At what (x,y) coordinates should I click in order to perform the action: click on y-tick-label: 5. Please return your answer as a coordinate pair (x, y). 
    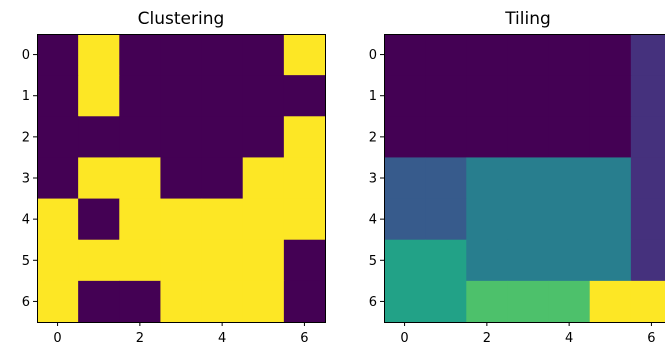
    Looking at the image, I should click on (26, 261).